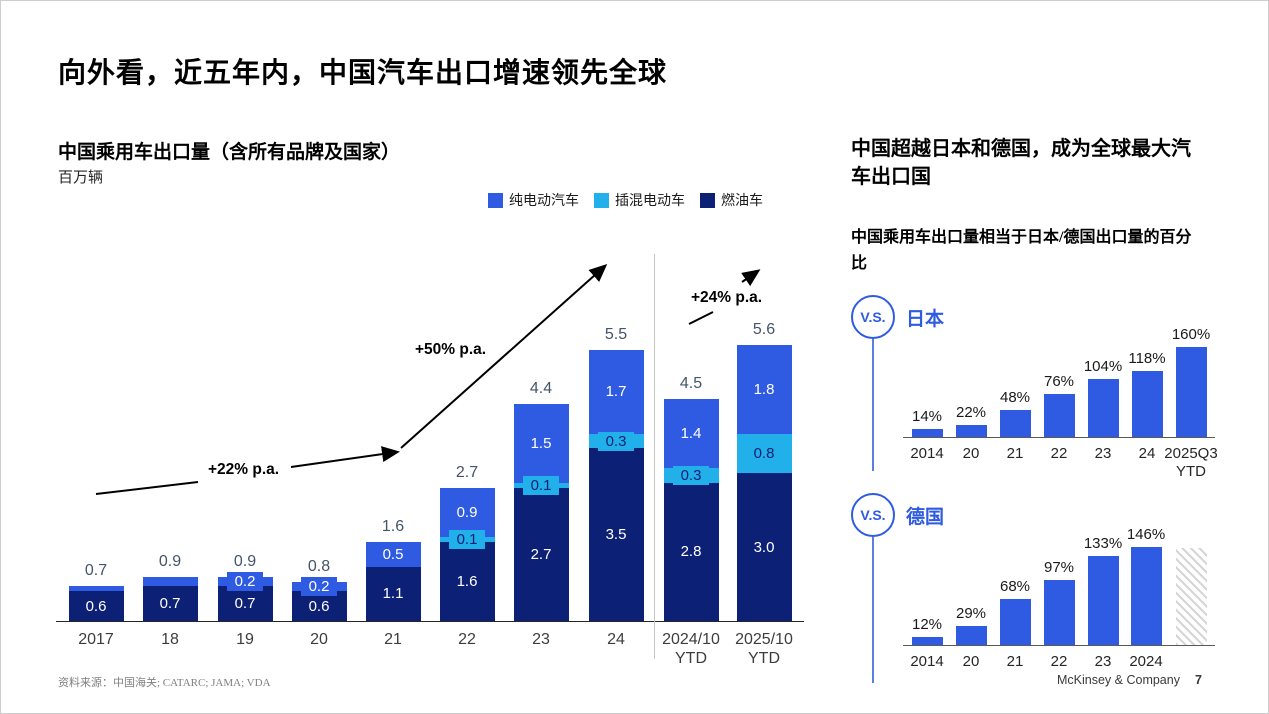 Image resolution: width=1269 pixels, height=714 pixels. Describe the element at coordinates (393, 639) in the screenshot. I see `x-tick-label: 21` at that location.